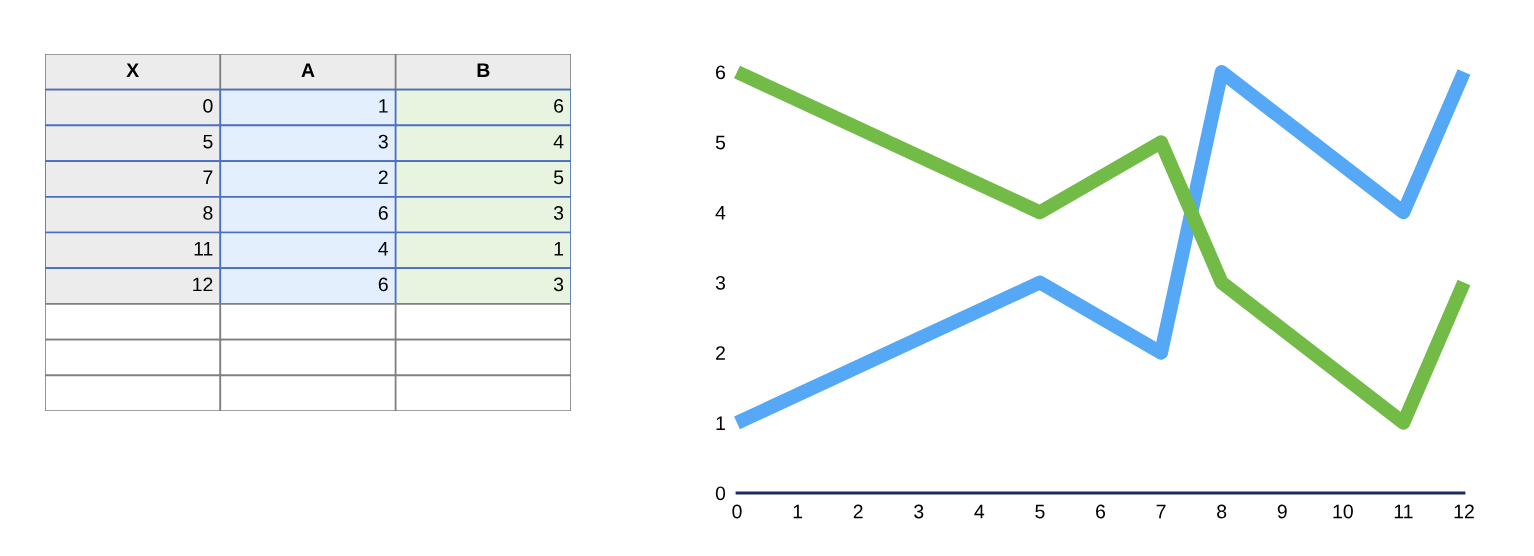  I want to click on x-tick-label: 11, so click(1403, 511).